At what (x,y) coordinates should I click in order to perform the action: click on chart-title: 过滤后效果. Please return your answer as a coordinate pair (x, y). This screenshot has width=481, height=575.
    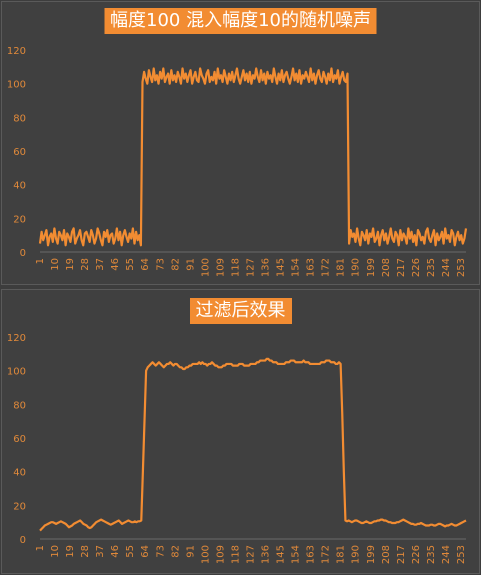
    Looking at the image, I should click on (240, 311).